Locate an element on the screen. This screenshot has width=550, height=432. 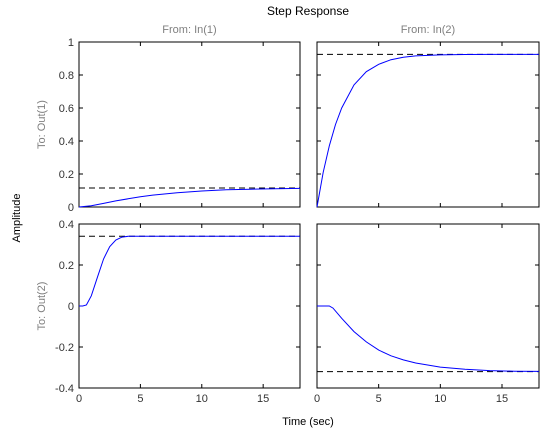
chart-title: Step Response is located at coordinates (308, 11).